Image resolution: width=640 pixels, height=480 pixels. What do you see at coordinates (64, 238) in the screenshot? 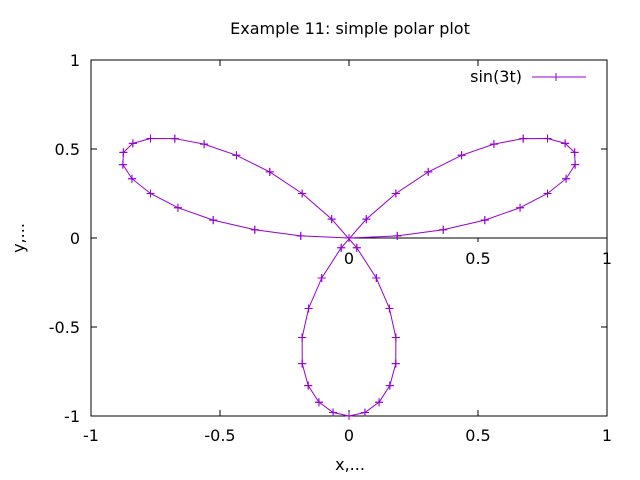
I see `y-tick-labels: -1 -0.5 0 0.5 1` at bounding box center [64, 238].